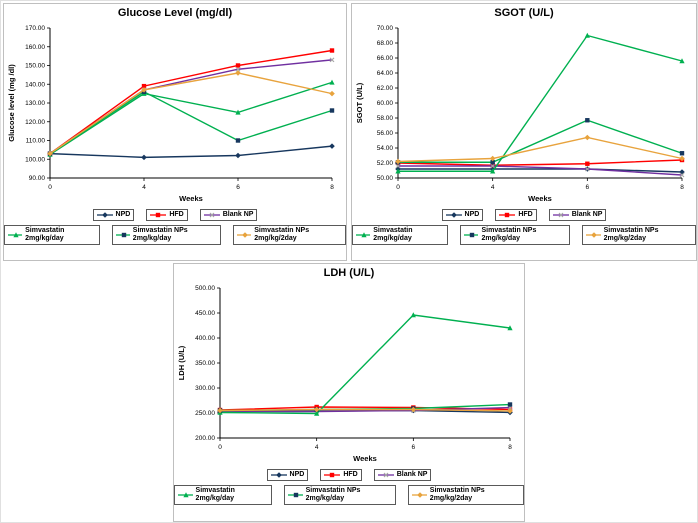 The image size is (698, 523). Describe the element at coordinates (35, 159) in the screenshot. I see `y-tick-label: 100.00` at that location.